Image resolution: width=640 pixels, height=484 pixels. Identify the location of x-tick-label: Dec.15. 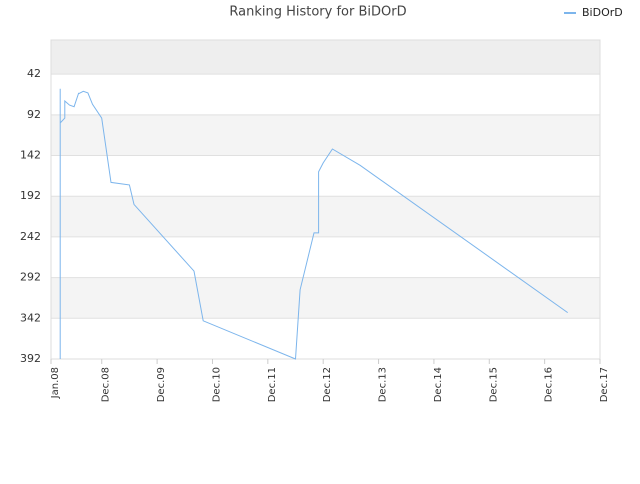
(493, 384).